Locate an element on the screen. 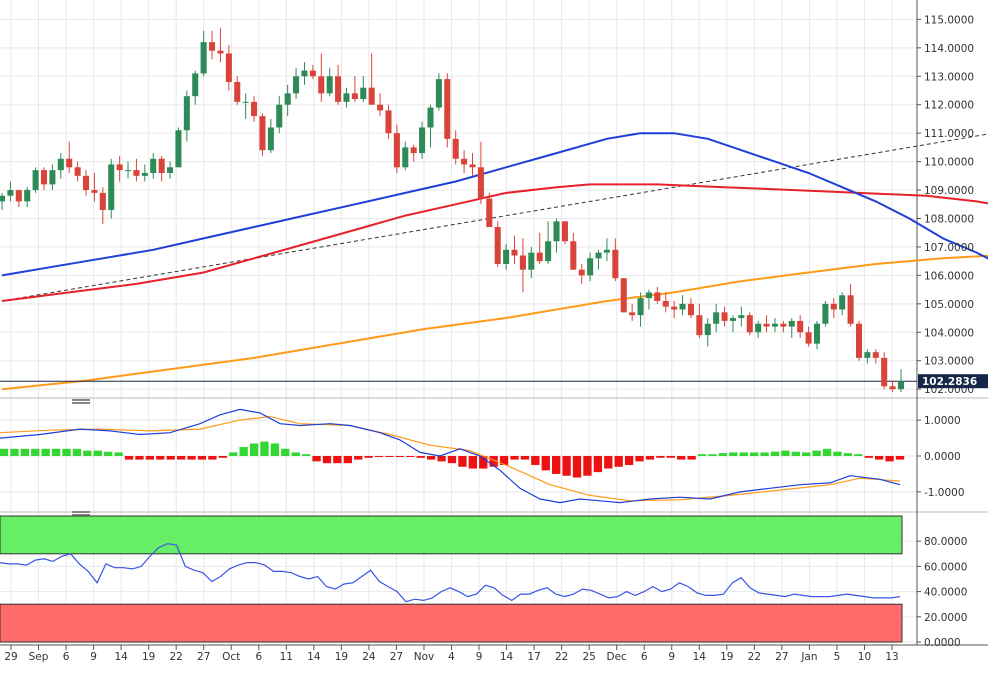  x-tick-label: 22 is located at coordinates (176, 657).